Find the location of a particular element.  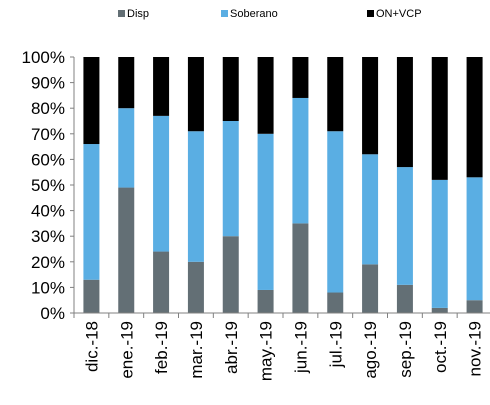

y-tick-label-6: 60% is located at coordinates (48, 159).